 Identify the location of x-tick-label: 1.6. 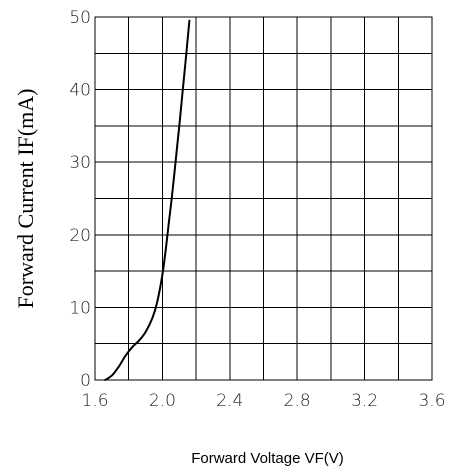
(94, 401).